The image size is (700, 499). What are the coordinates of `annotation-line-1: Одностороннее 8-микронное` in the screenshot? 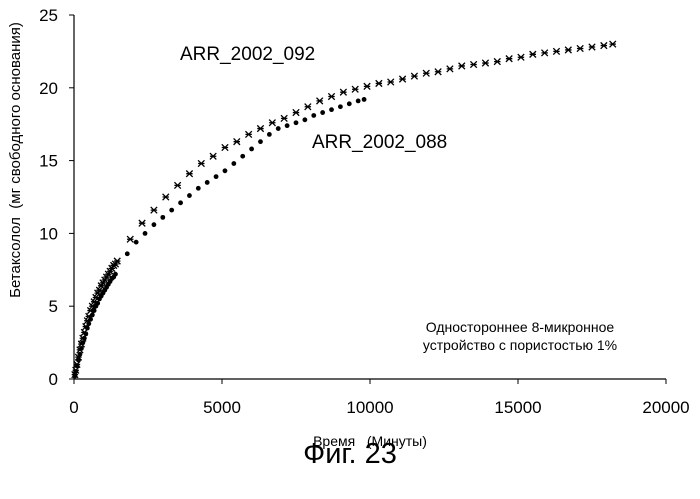 It's located at (520, 327).